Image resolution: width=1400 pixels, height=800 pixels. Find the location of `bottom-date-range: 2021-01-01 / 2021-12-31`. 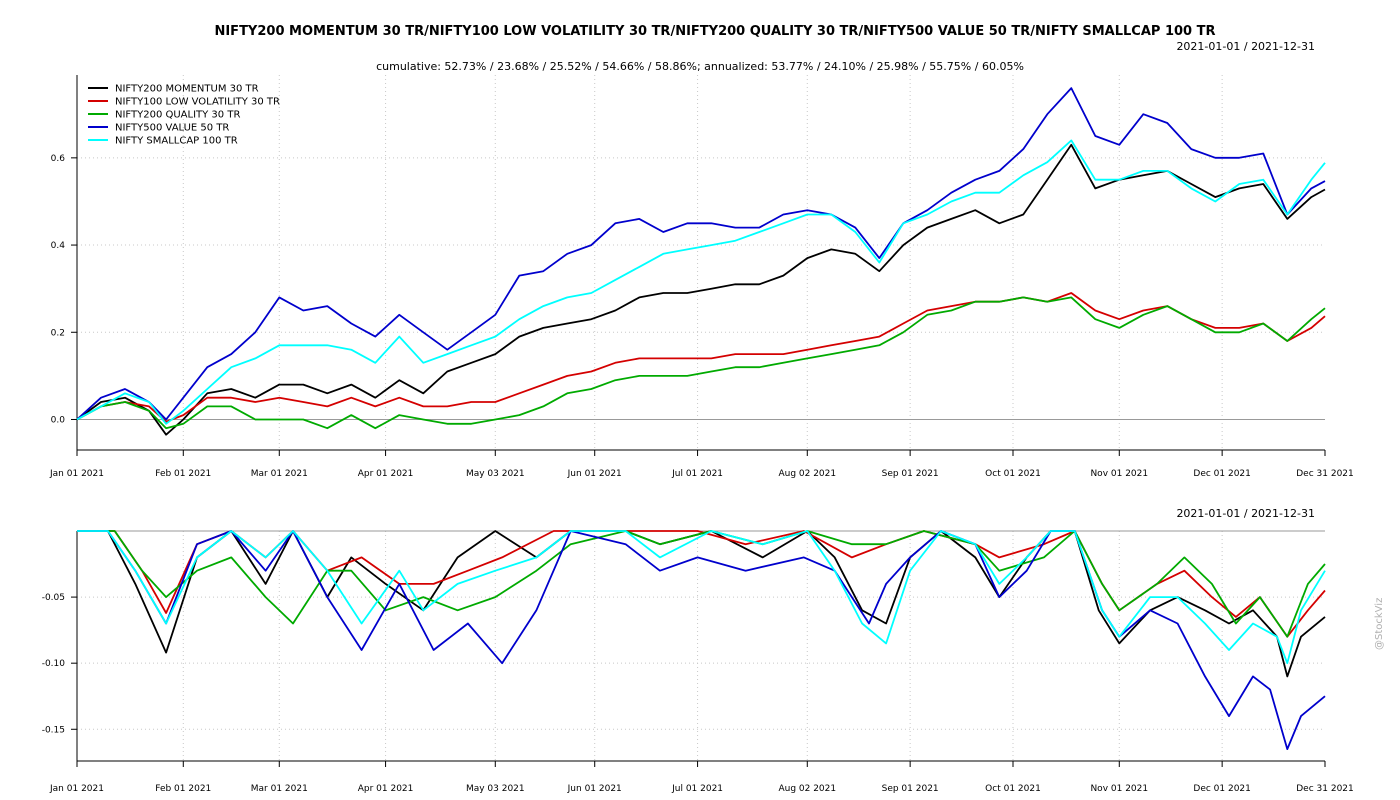

bottom-date-range: 2021-01-01 / 2021-12-31 is located at coordinates (1245, 513).